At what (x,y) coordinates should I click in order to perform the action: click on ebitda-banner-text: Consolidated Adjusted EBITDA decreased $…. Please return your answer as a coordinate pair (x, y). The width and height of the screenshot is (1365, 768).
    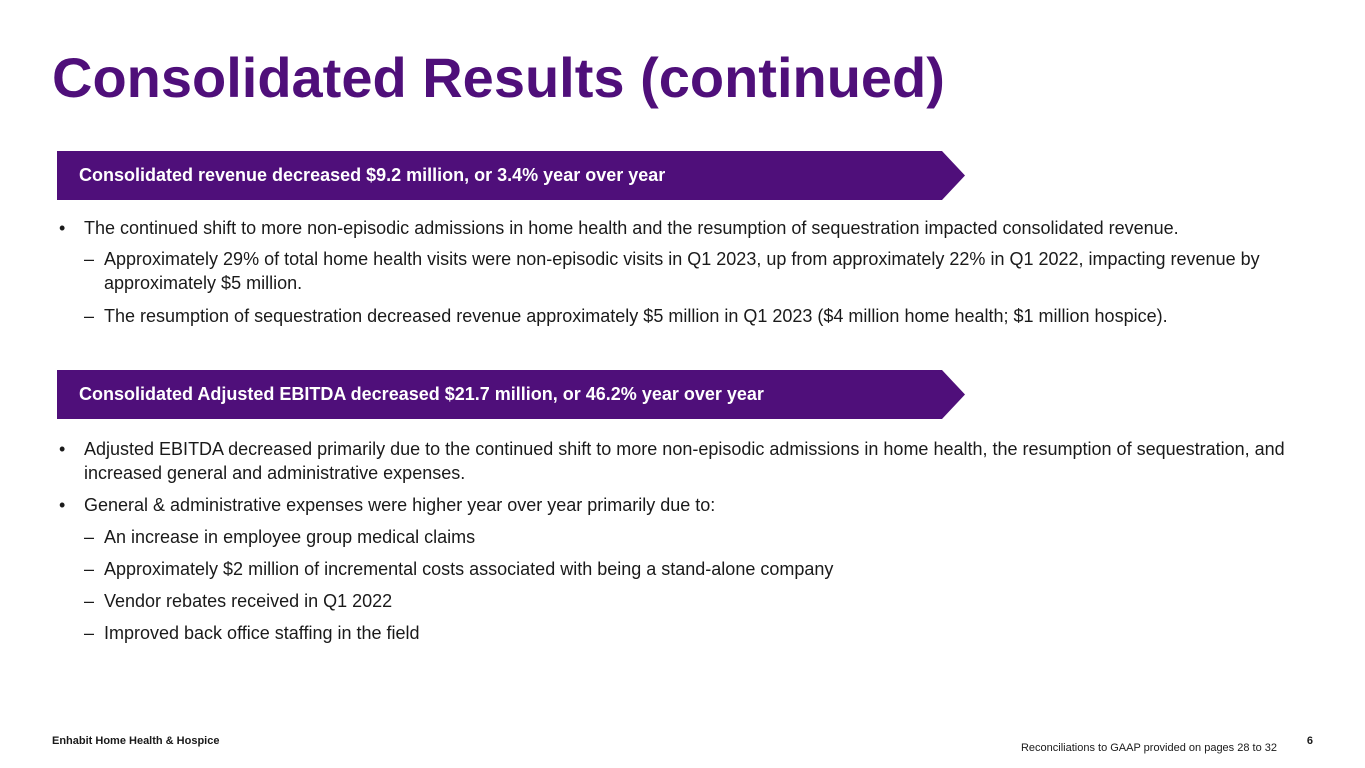
    Looking at the image, I should click on (421, 394).